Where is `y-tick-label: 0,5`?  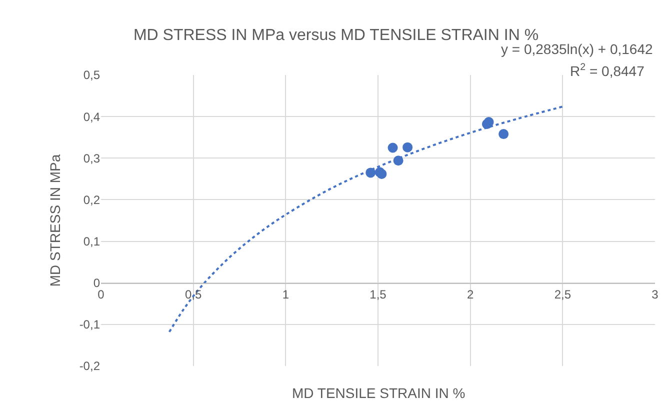 y-tick-label: 0,5 is located at coordinates (91, 75).